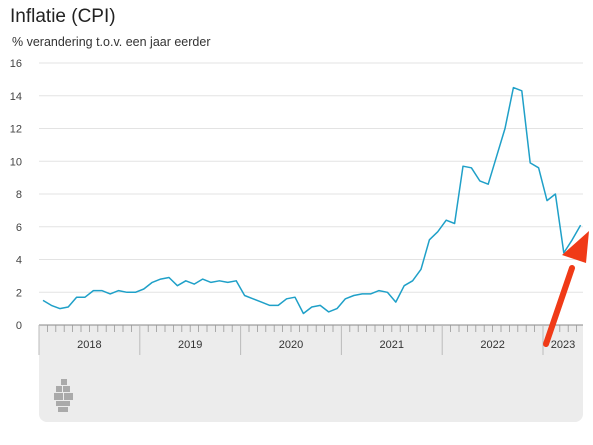  I want to click on y-tick-label: 12, so click(16, 130).